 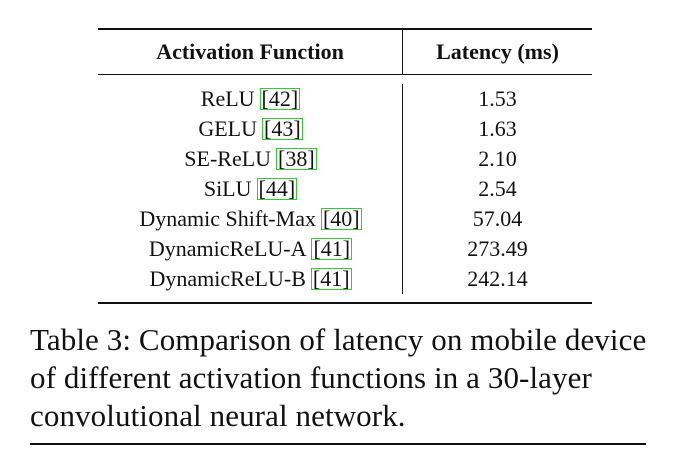 What do you see at coordinates (345, 74) in the screenshot?
I see `table-header-rule` at bounding box center [345, 74].